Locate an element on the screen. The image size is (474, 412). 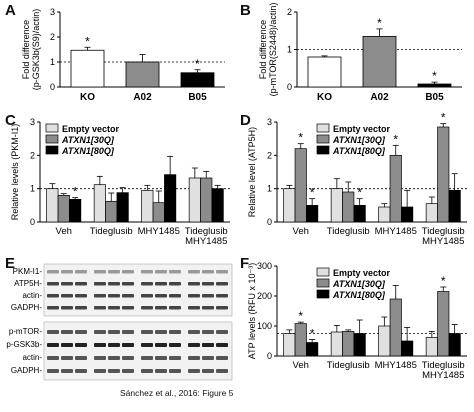
blot-label: ATP5H- is located at coordinates (28, 283).